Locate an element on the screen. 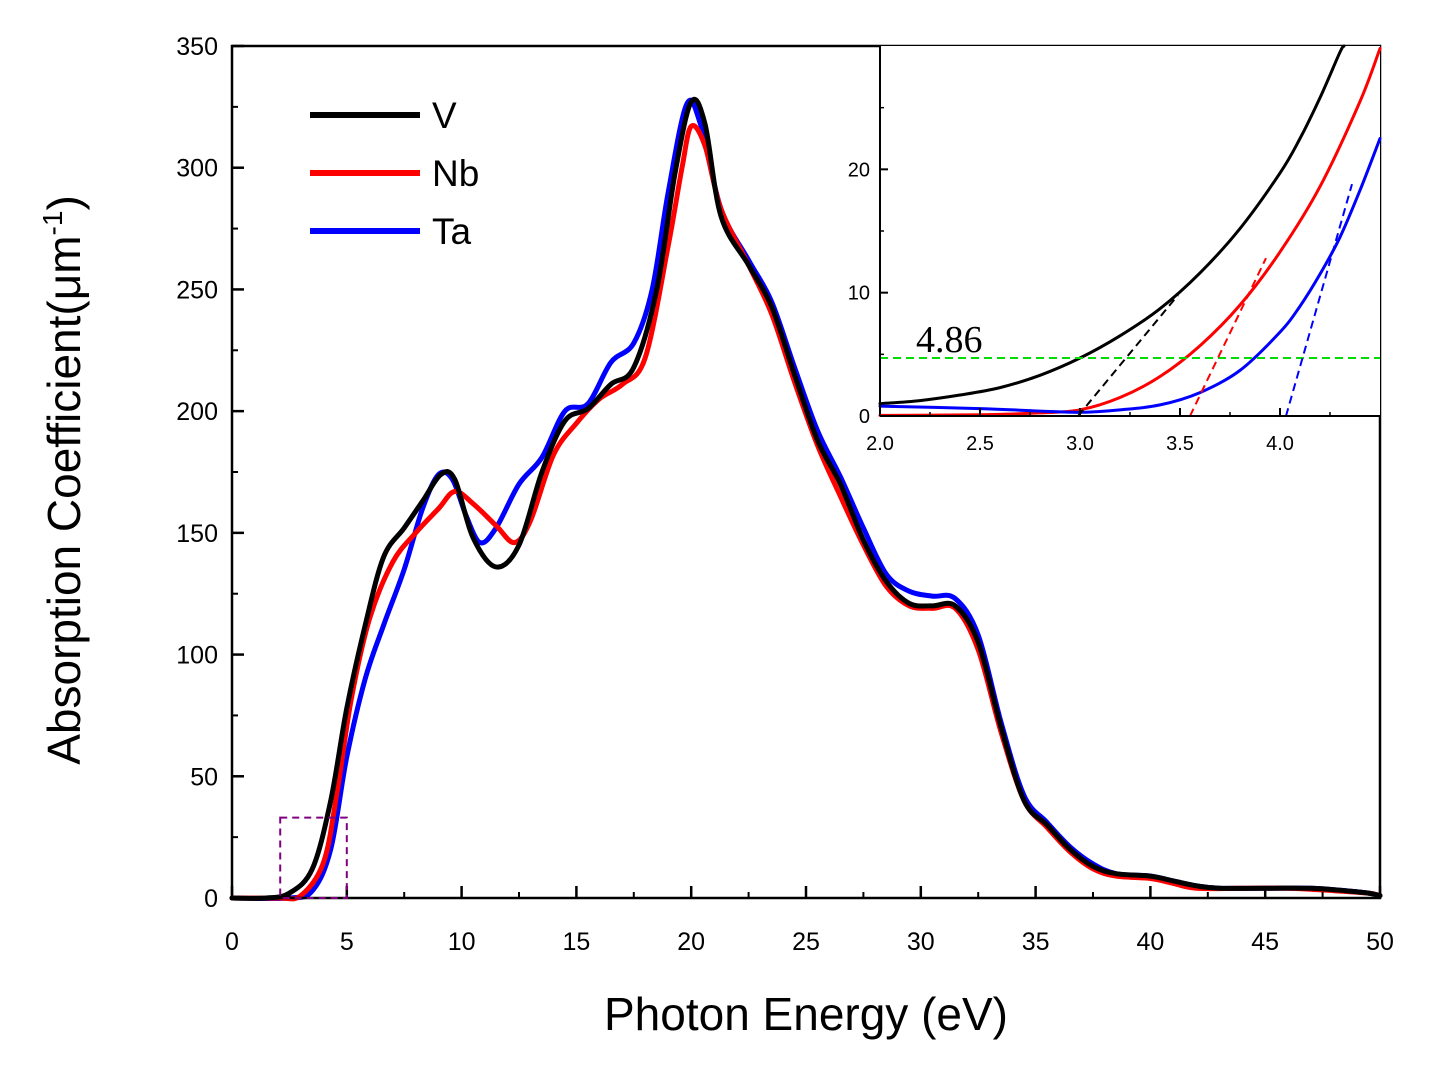  inset-plot: 2.0 2.5 3.0 3.5 4.0 0 10 20 4.86 is located at coordinates (1115, 249).